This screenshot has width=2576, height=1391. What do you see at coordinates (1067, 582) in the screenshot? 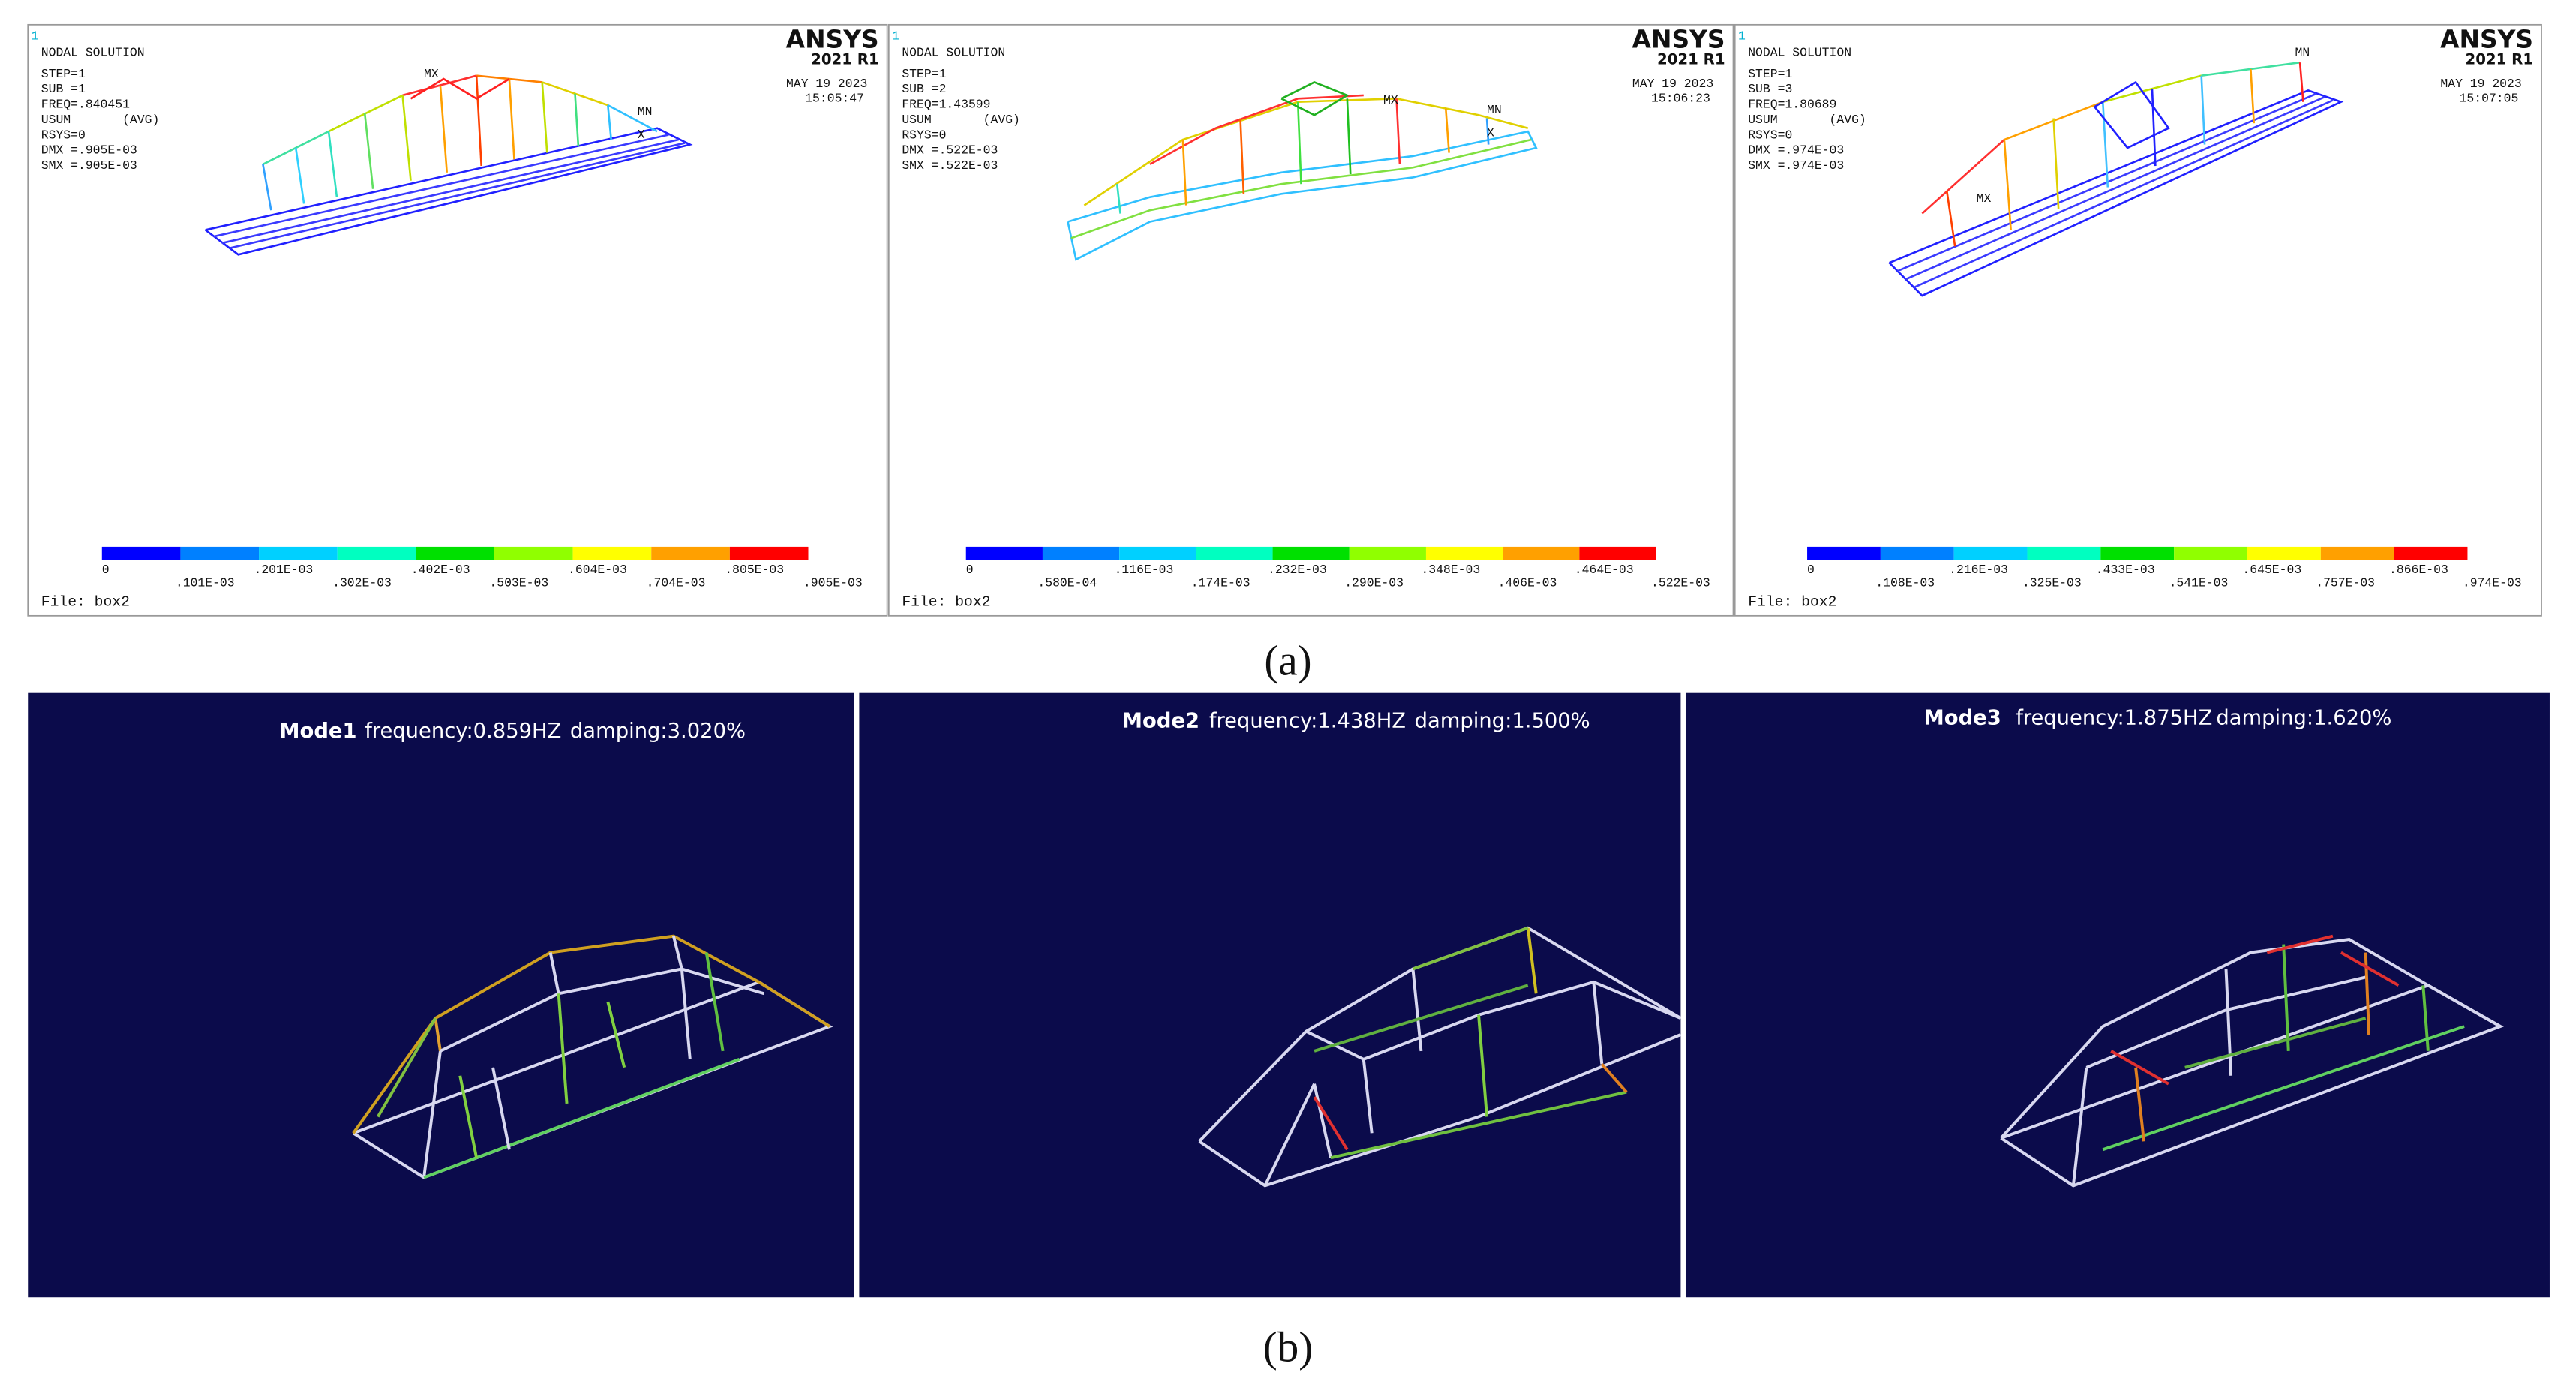
I see `colorbar-label: .580E-04` at bounding box center [1067, 582].